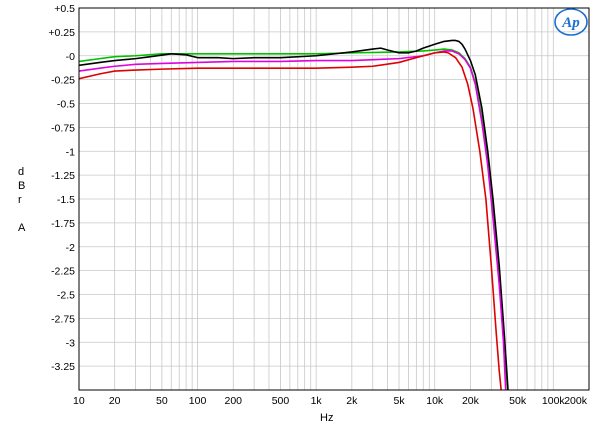 The image size is (600, 433). I want to click on x-tick-label: 50, so click(162, 401).